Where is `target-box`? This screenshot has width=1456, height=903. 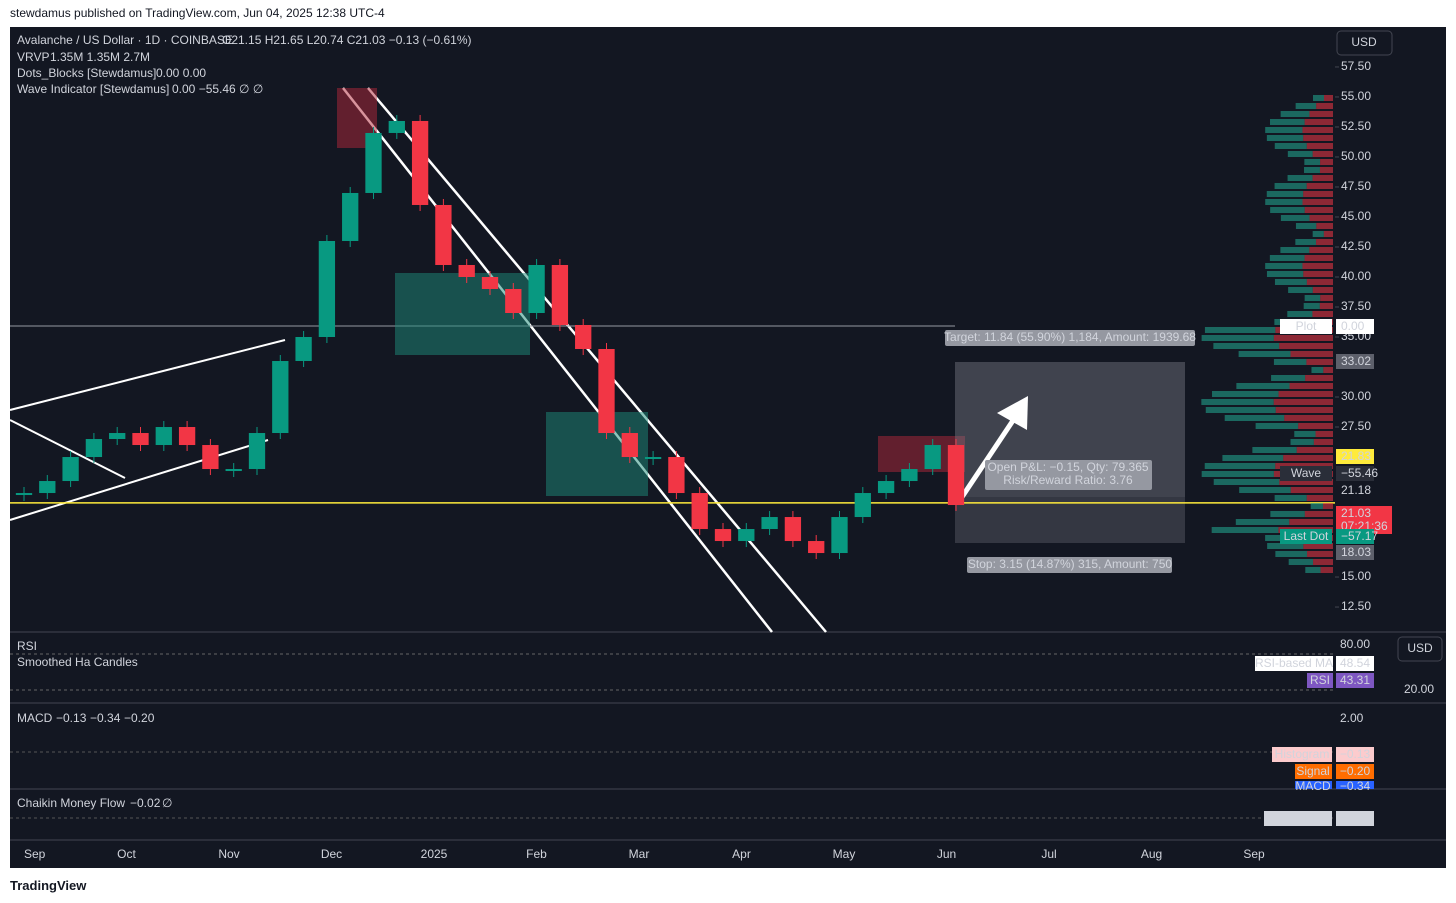 target-box is located at coordinates (1070, 338).